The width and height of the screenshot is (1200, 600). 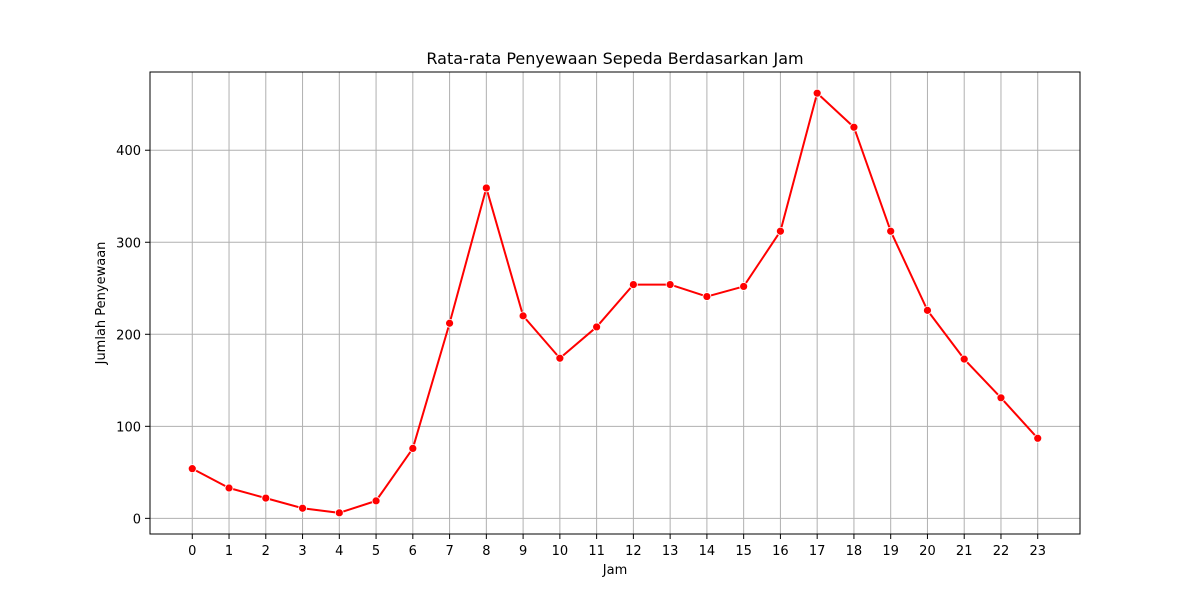 I want to click on x-tick-label: 16, so click(x=780, y=551).